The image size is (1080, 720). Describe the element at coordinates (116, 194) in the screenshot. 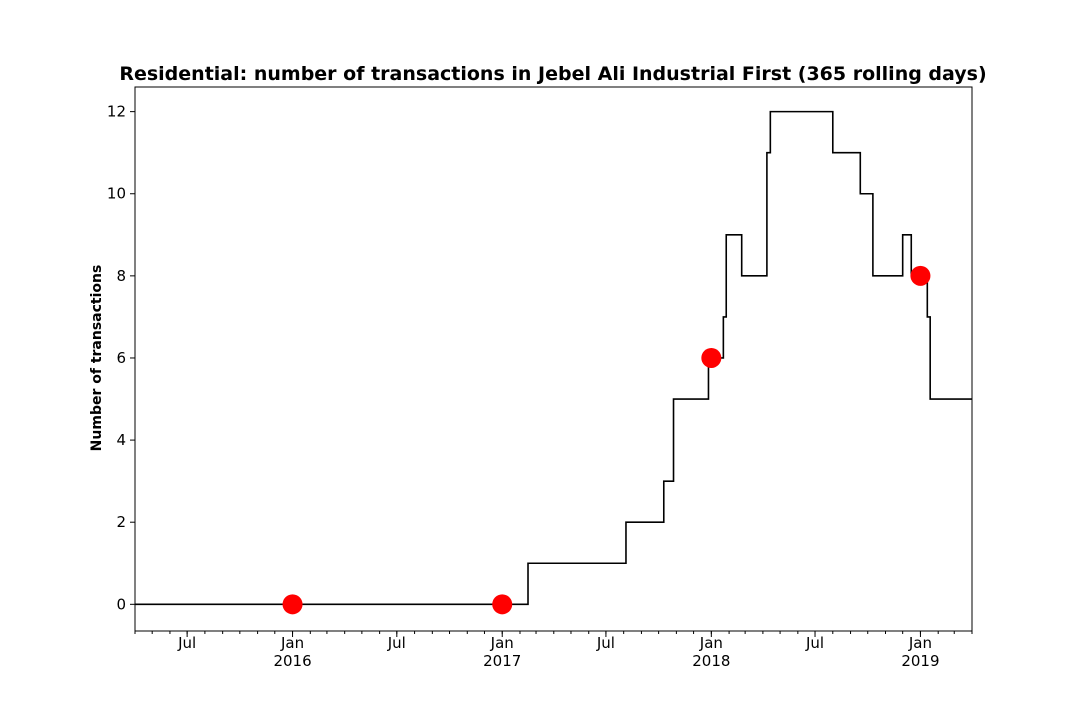

I see `y-tick-label: 10` at that location.